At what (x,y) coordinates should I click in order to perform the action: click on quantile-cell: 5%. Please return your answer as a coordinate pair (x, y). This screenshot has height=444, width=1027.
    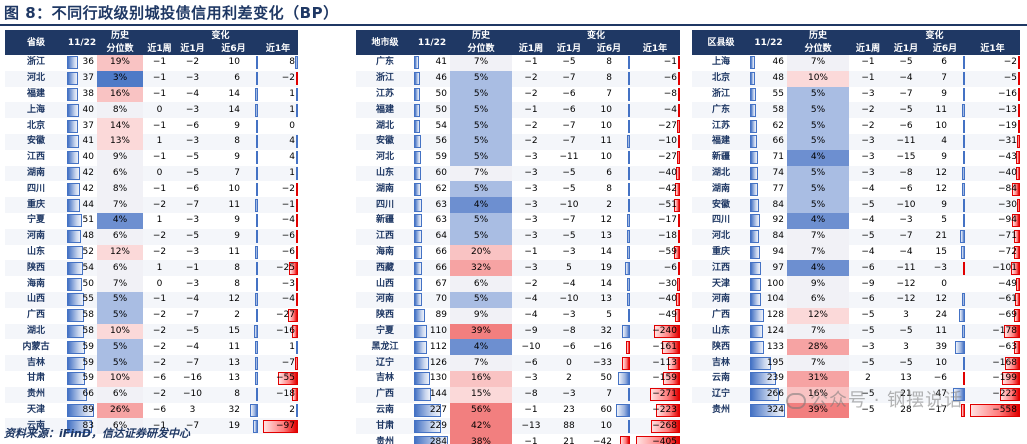
    Looking at the image, I should click on (481, 157).